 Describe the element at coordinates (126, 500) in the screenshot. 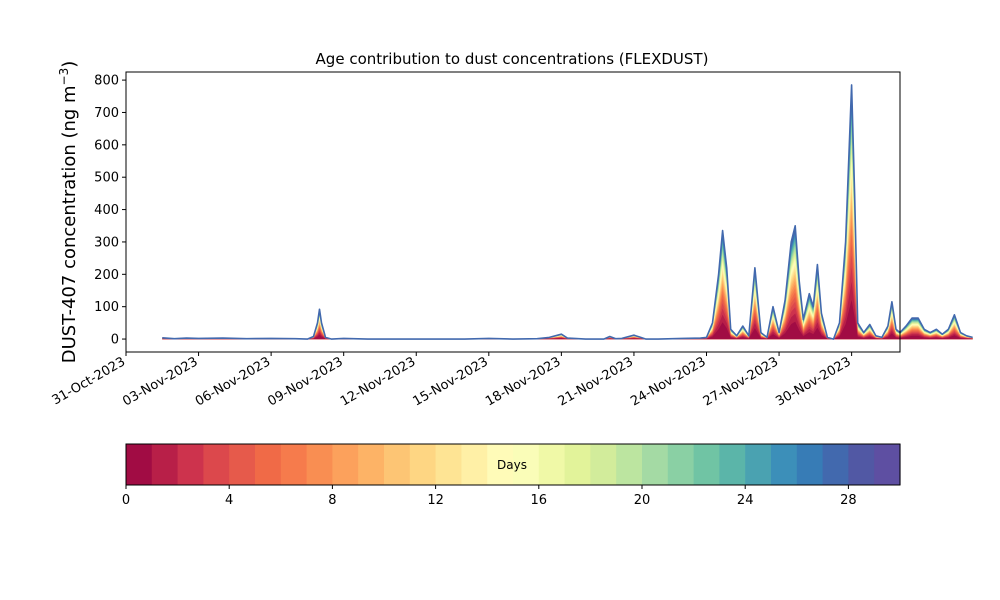

I see `colorbar-tick-label: 0` at that location.